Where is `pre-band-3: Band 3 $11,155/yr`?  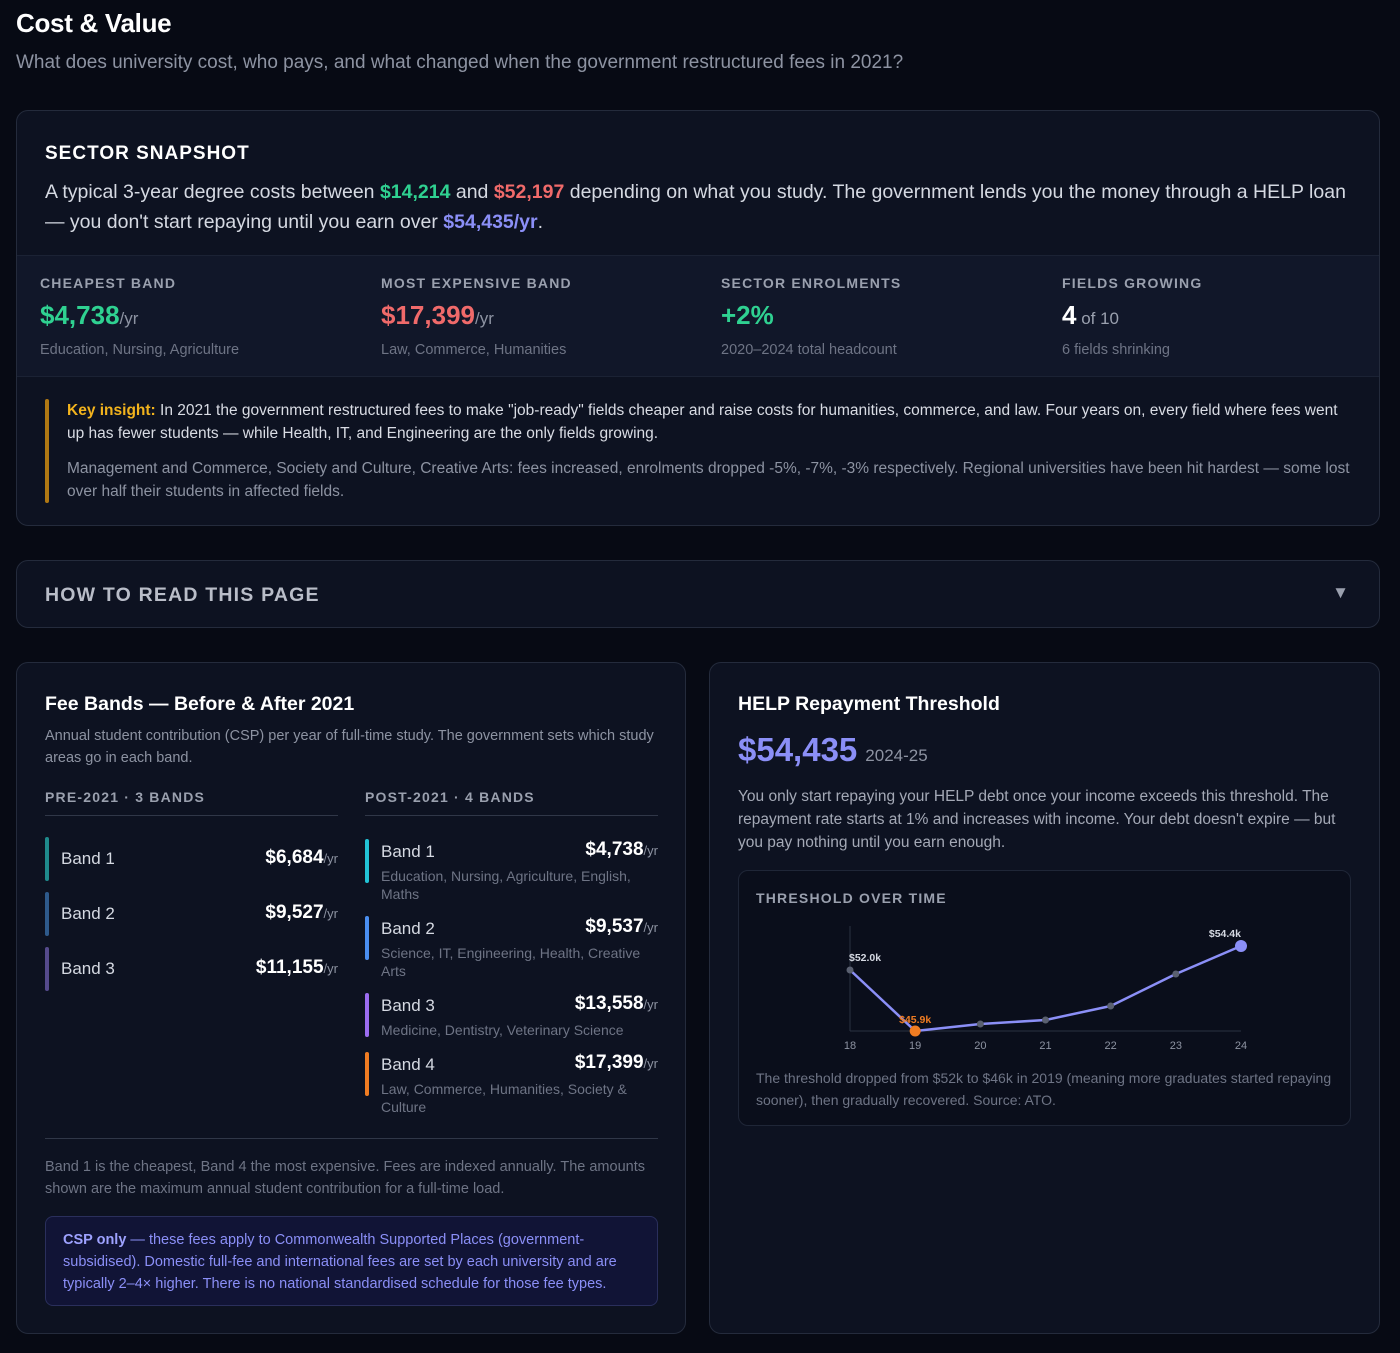
pre-band-3: Band 3 $11,155/yr is located at coordinates (191, 969).